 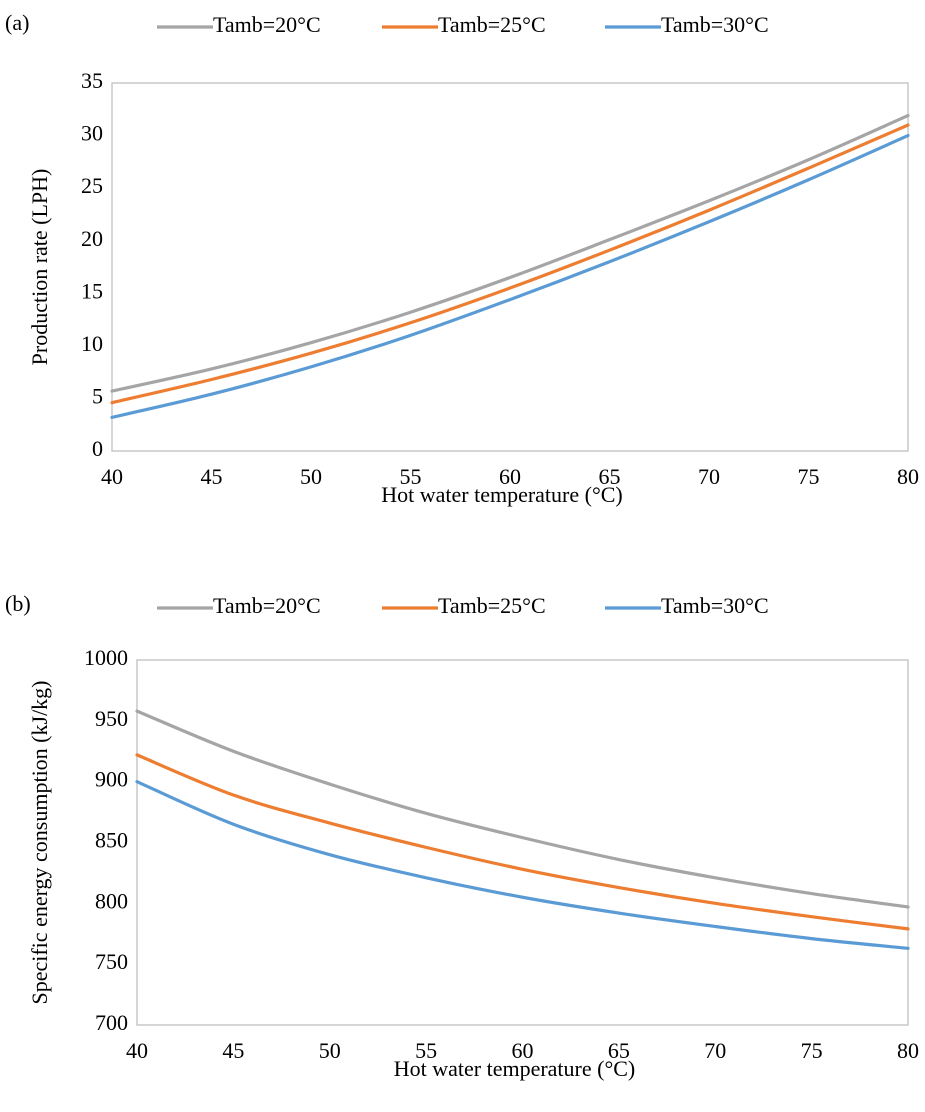 What do you see at coordinates (111, 779) in the screenshot?
I see `y-tick-label: 900` at bounding box center [111, 779].